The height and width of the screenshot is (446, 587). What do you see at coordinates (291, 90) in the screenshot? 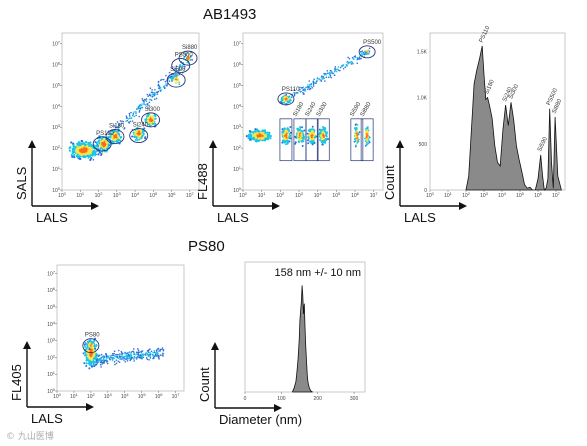
I see `ab_fl488_lals-gate-label: PS110` at bounding box center [291, 90].